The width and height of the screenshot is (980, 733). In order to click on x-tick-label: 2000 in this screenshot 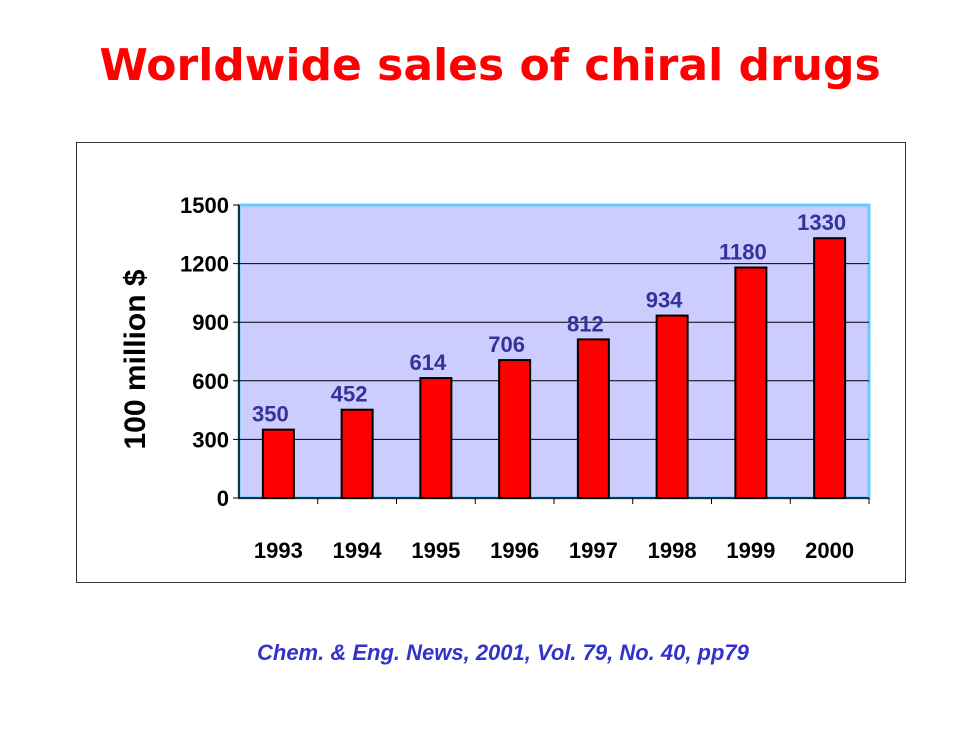, I will do `click(829, 550)`.